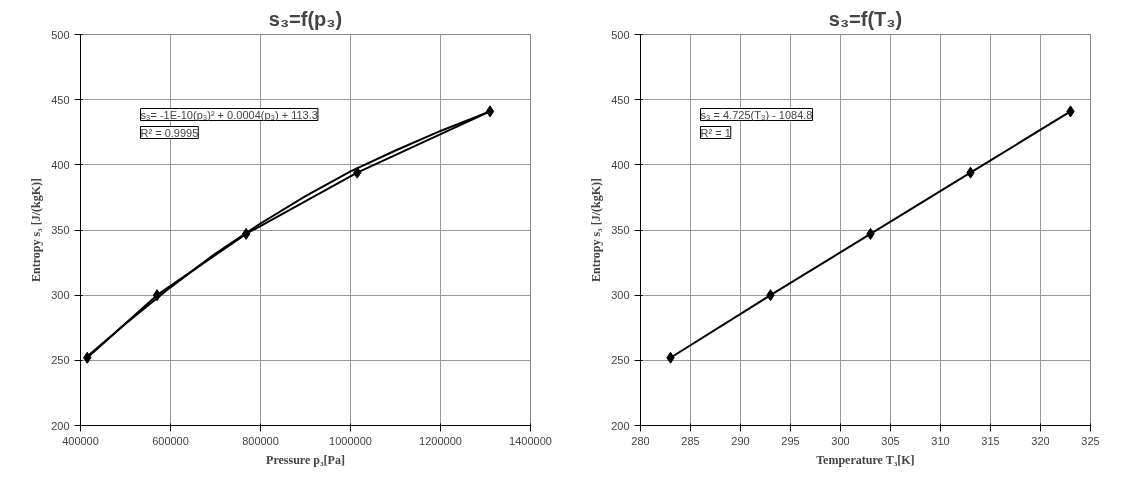 The height and width of the screenshot is (491, 1133). I want to click on x-tick-label: 600000, so click(170, 440).